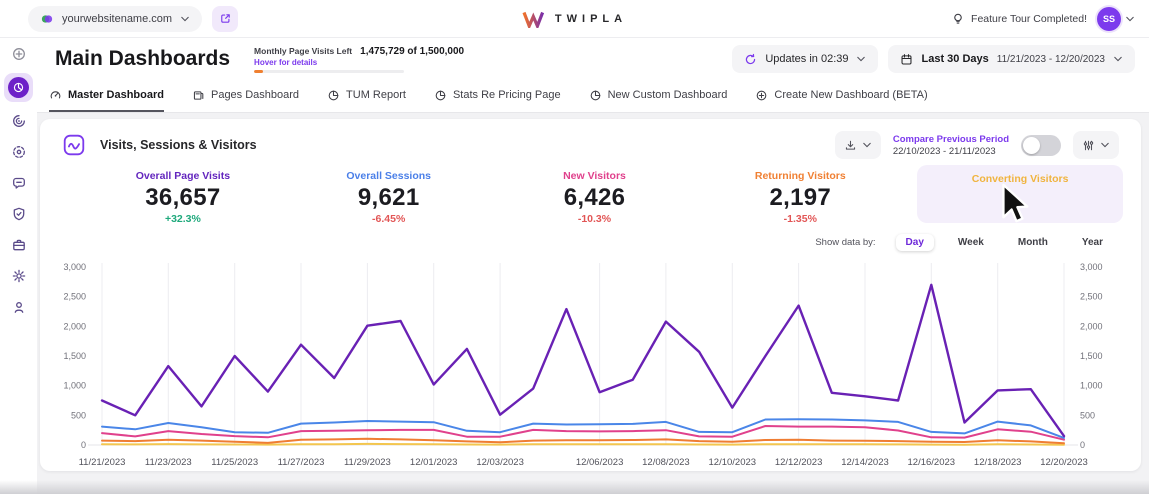 This screenshot has height=494, width=1149. I want to click on svg-text: 12/12/2023, so click(799, 462).